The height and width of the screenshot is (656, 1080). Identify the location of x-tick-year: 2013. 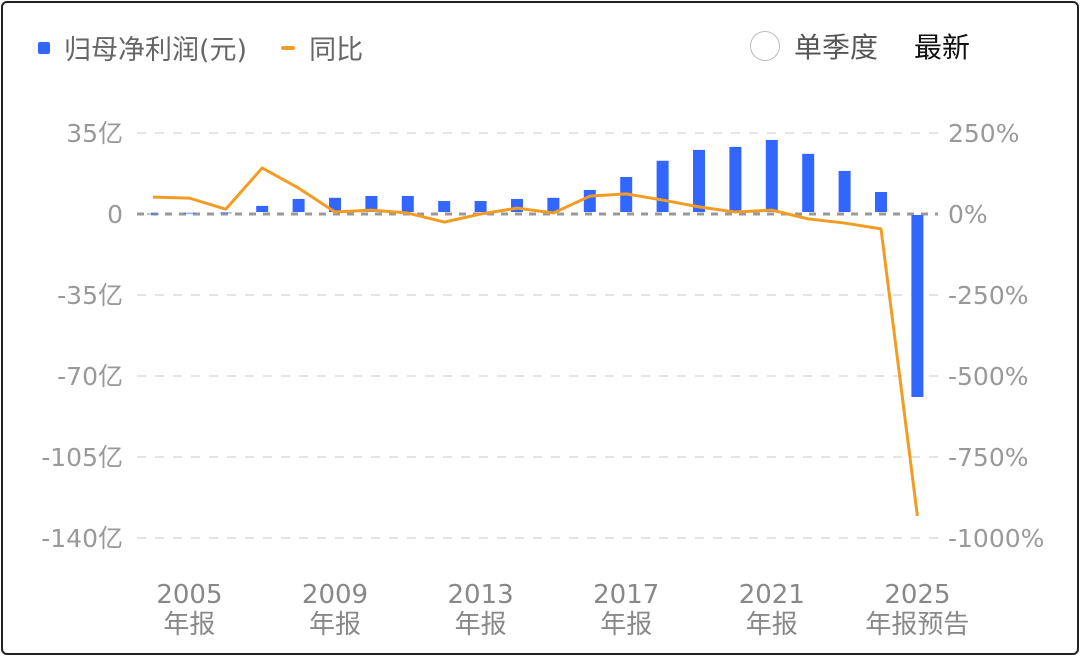
(481, 595).